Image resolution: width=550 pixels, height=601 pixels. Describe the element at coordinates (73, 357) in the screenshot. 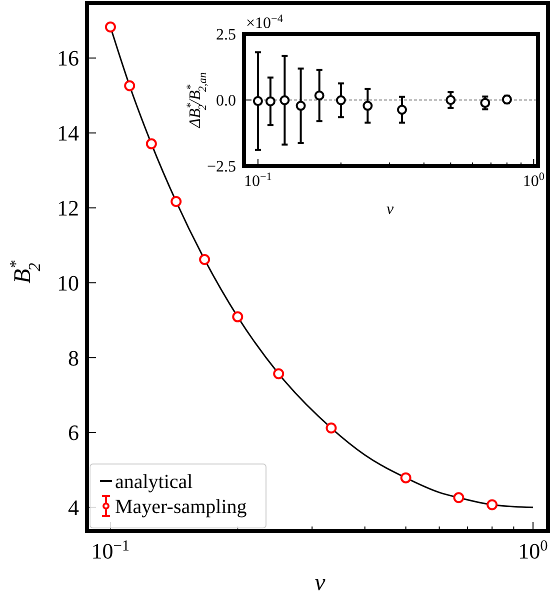

I see `y-tick-label: 8` at that location.